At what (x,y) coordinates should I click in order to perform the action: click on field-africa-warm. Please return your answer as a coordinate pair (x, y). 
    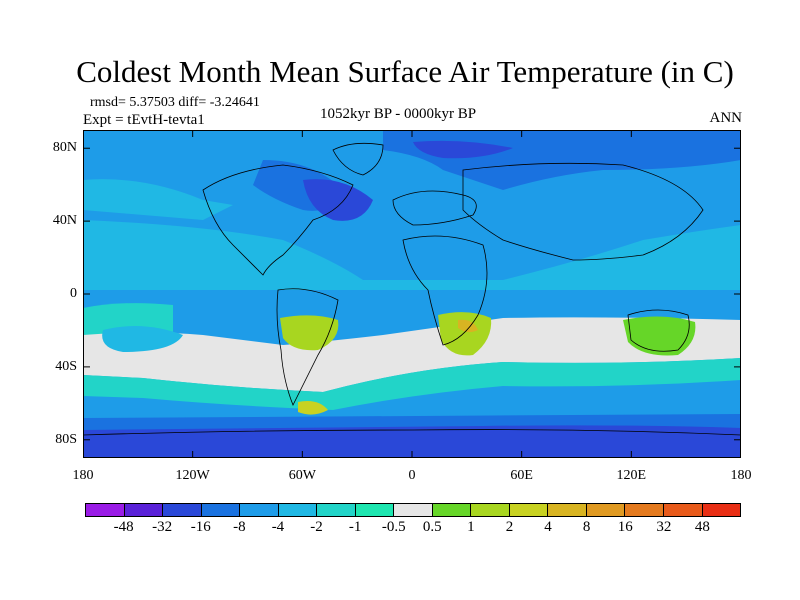
    Looking at the image, I should click on (465, 334).